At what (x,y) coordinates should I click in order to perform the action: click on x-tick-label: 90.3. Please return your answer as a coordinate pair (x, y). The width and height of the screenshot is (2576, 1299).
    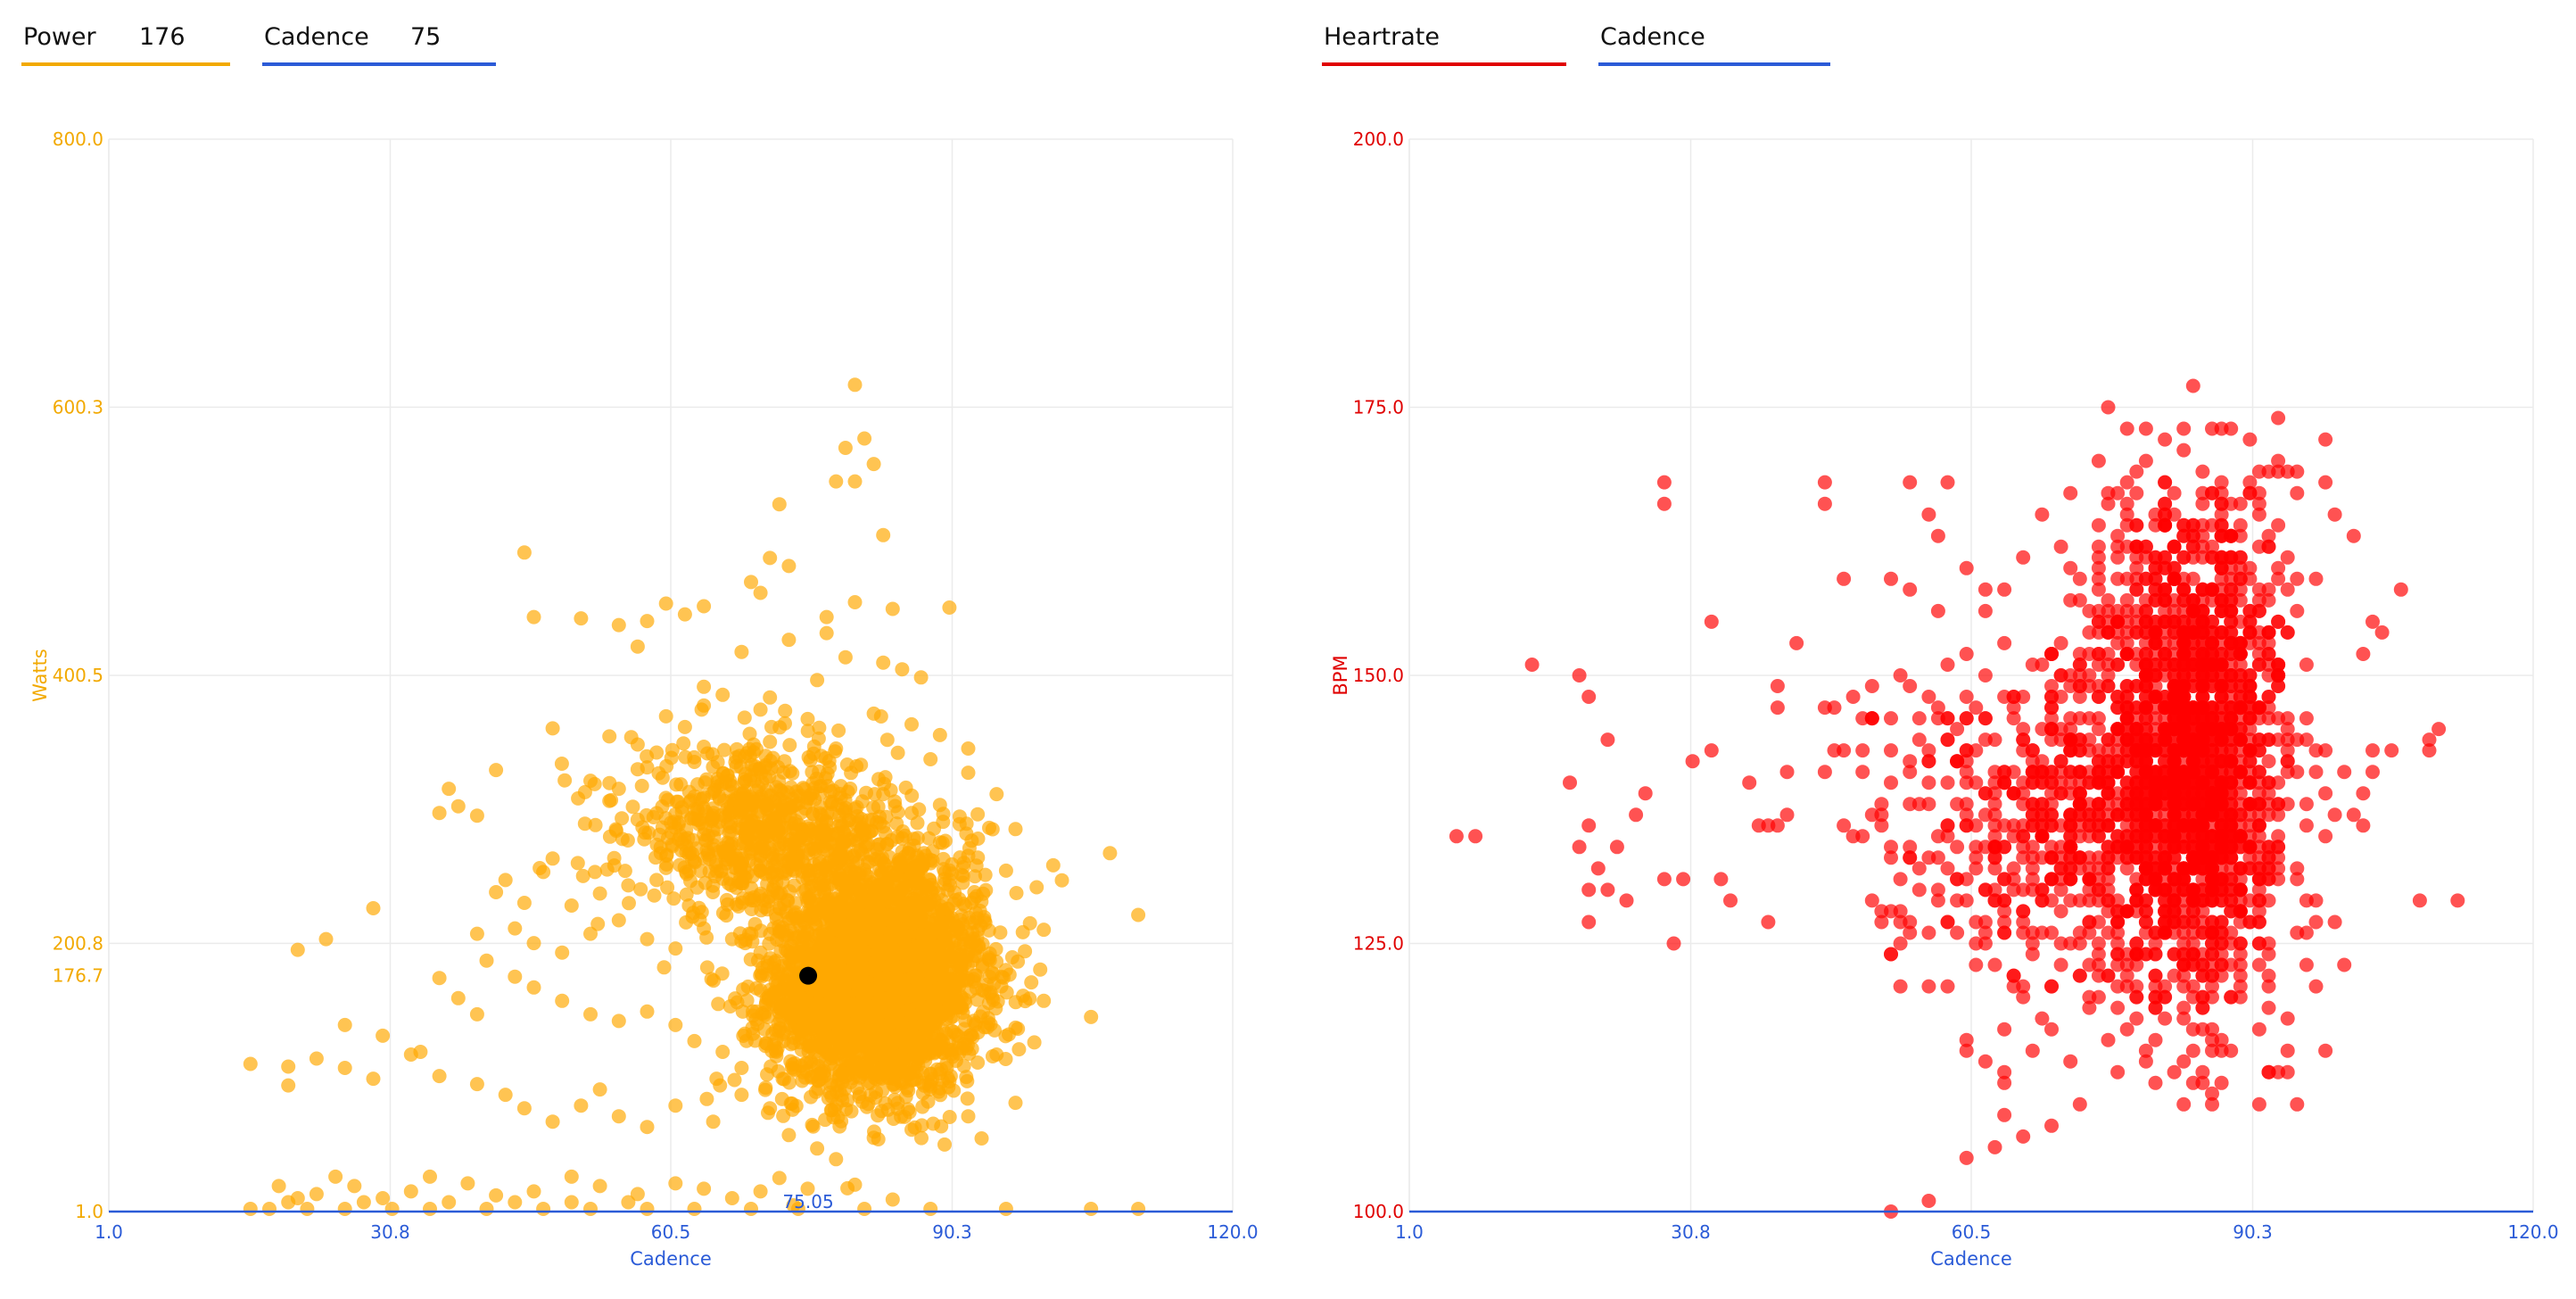
    Looking at the image, I should click on (952, 1232).